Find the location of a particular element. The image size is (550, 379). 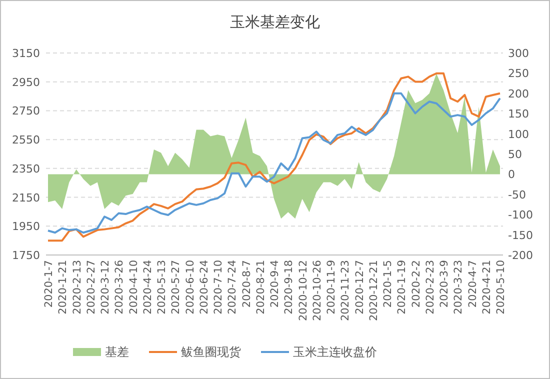

x-tick-label: 2020-4-7 is located at coordinates (472, 284).